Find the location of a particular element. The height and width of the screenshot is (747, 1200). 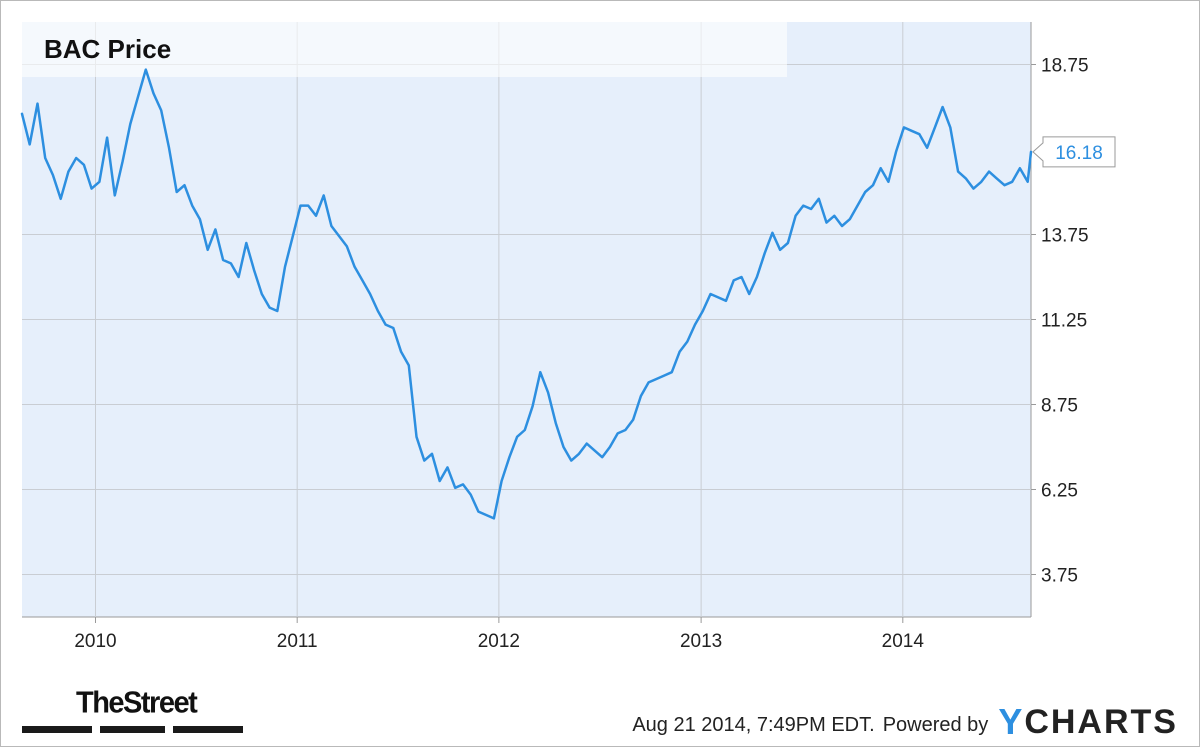

thestreet-logo-bars is located at coordinates (133, 729).